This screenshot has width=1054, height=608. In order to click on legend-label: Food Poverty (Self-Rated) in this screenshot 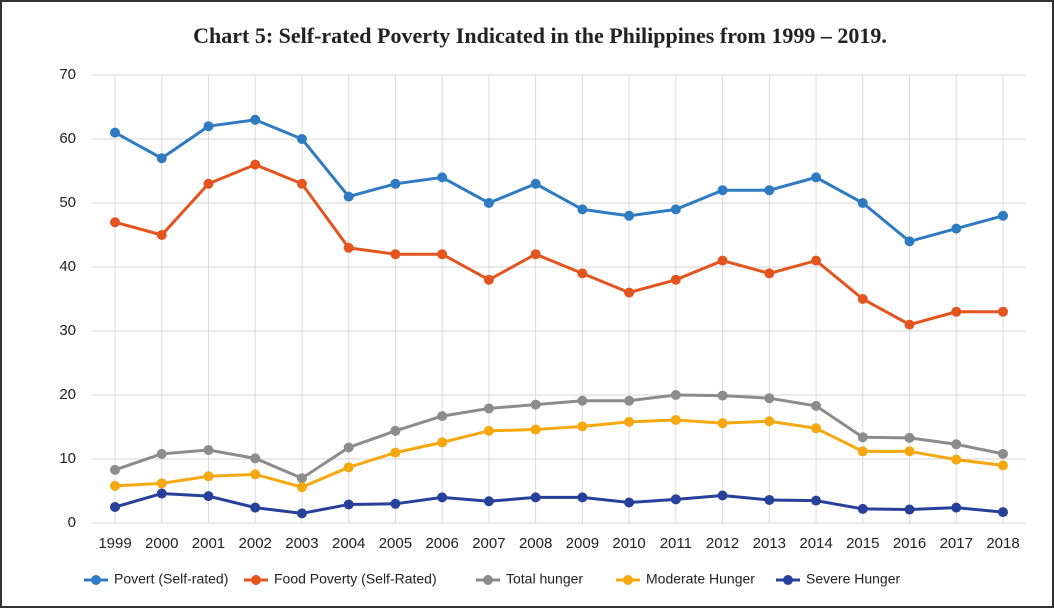, I will do `click(355, 579)`.